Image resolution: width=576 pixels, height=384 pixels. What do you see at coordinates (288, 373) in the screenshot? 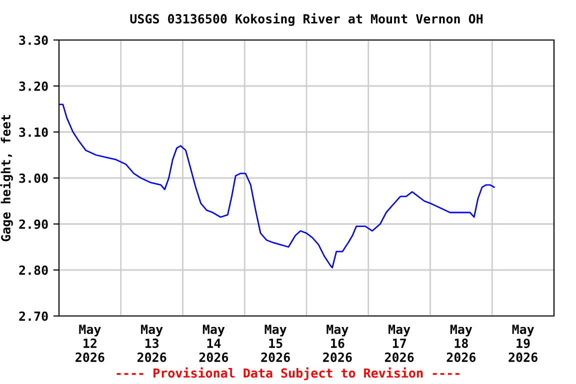
I see `text: ---- Provisional Data Subject to Revision ----` at bounding box center [288, 373].